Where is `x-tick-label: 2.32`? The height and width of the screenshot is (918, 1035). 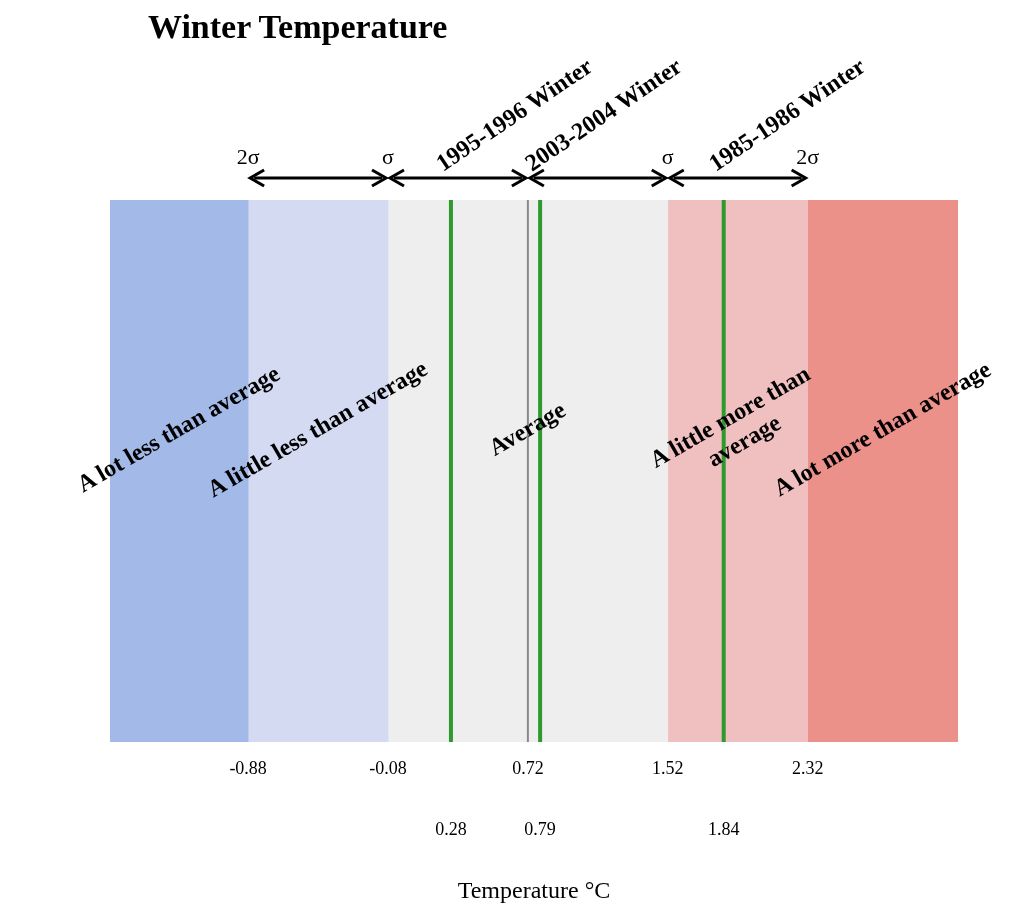 x-tick-label: 2.32 is located at coordinates (807, 767).